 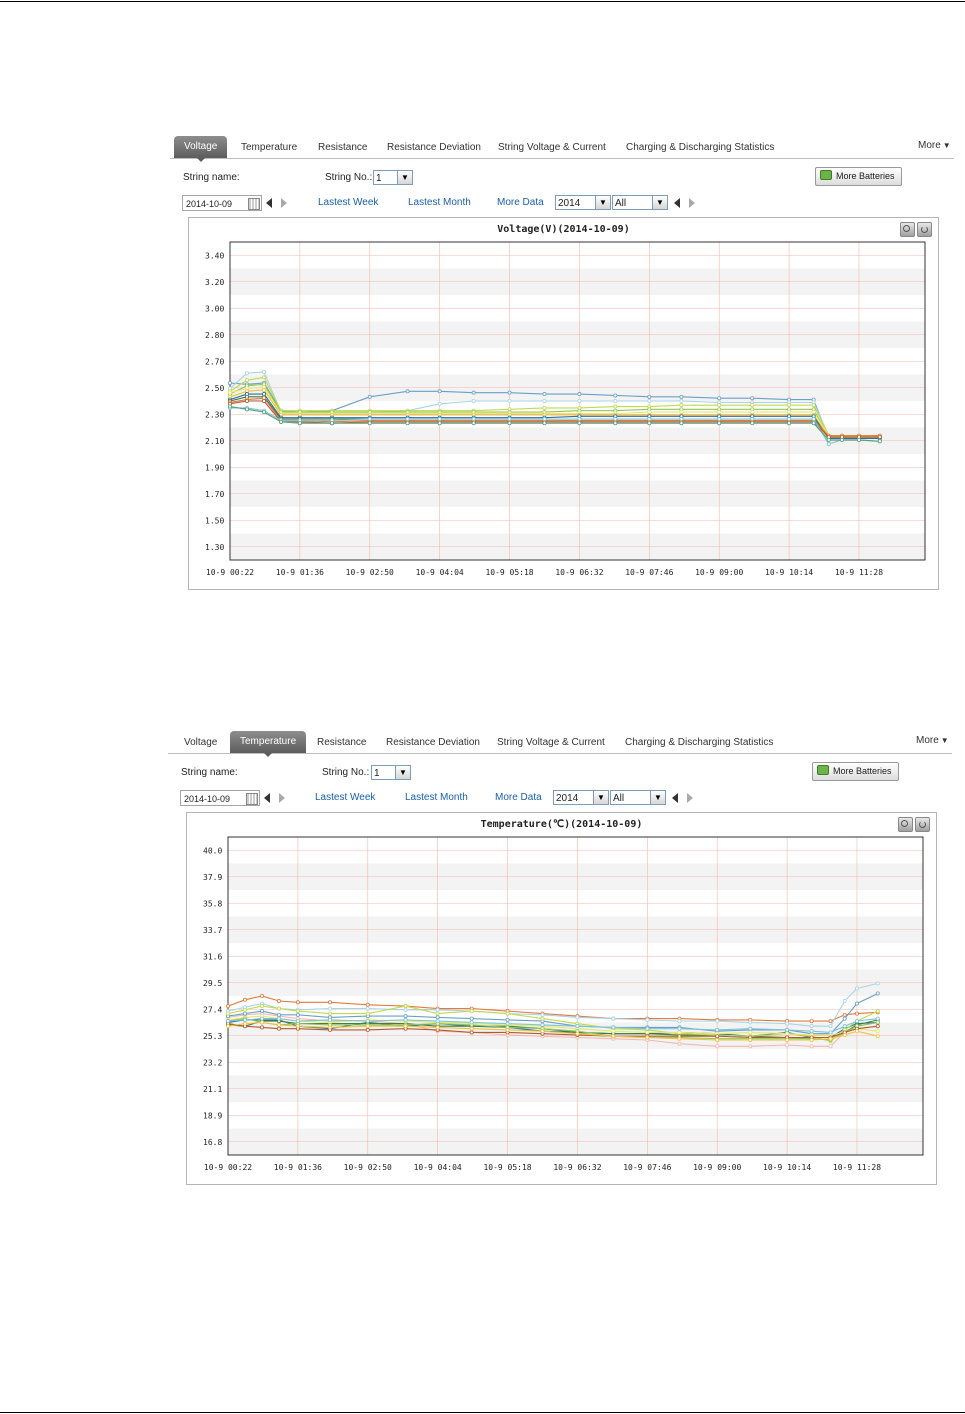 I want to click on more-batteries-label: More Batteries, so click(x=865, y=176).